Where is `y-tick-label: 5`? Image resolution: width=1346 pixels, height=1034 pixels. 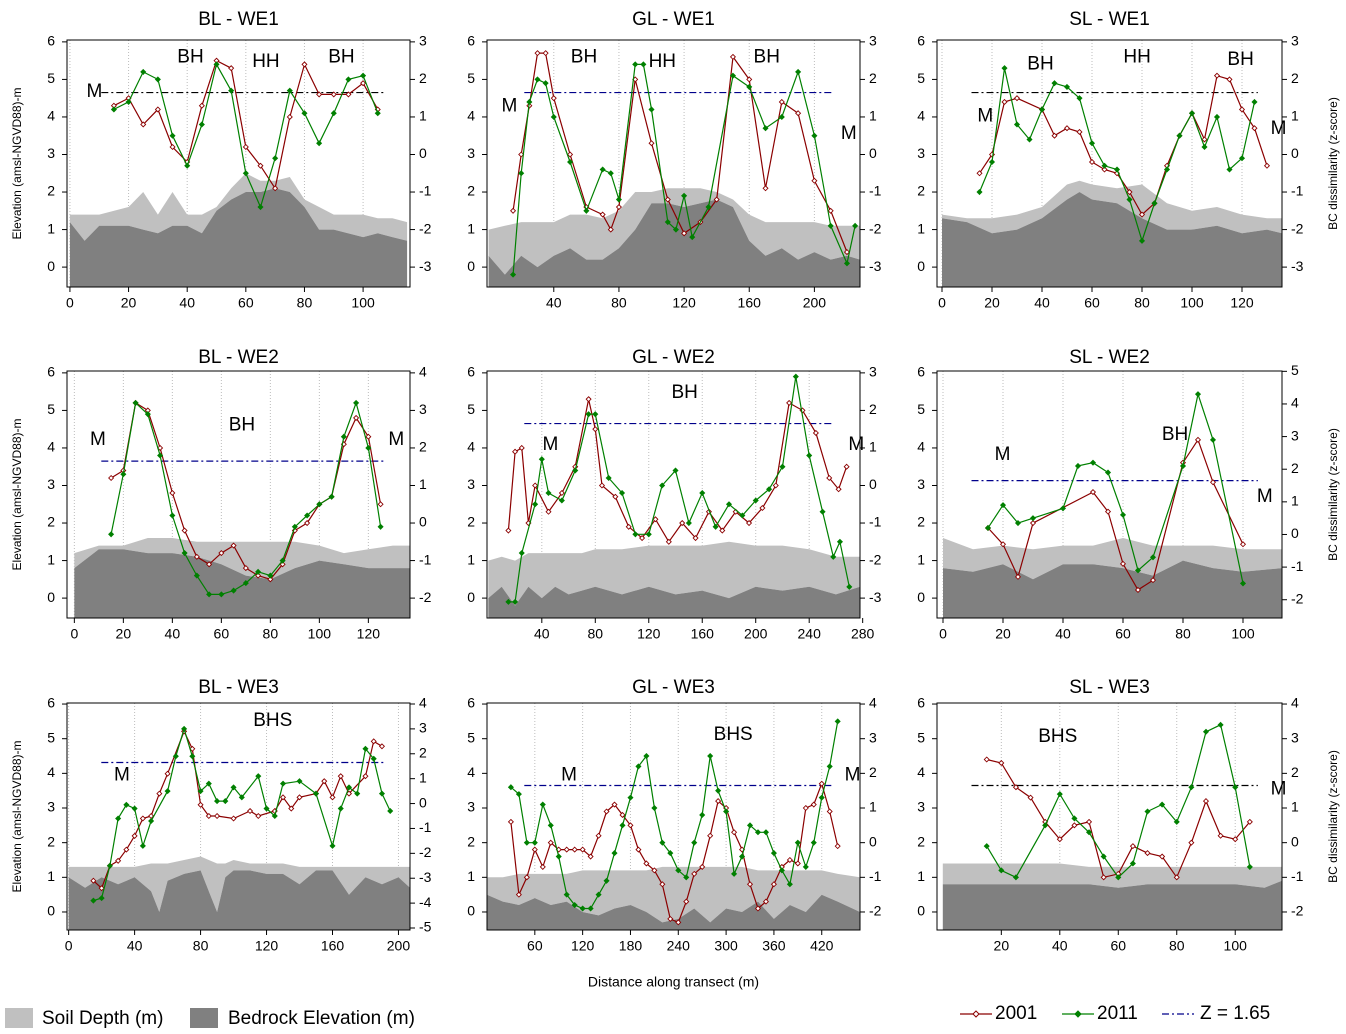 y-tick-label: 5 is located at coordinates (51, 737).